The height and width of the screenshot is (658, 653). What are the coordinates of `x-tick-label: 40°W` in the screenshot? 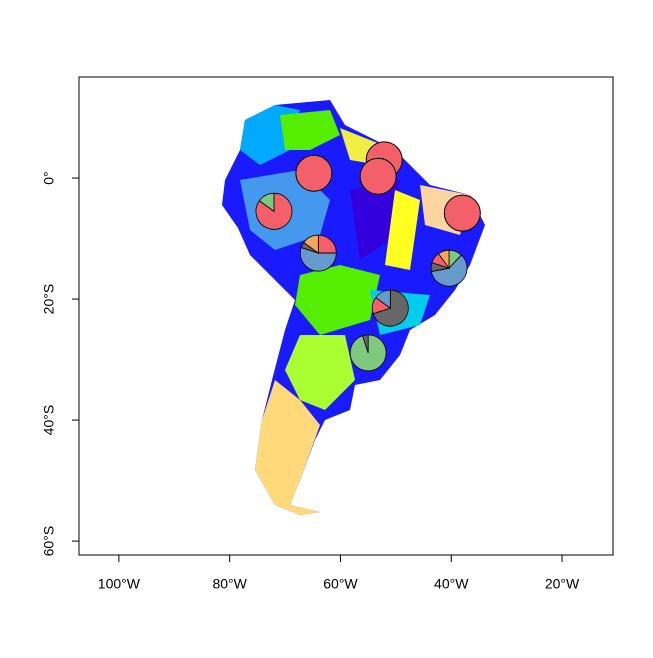 It's located at (451, 584).